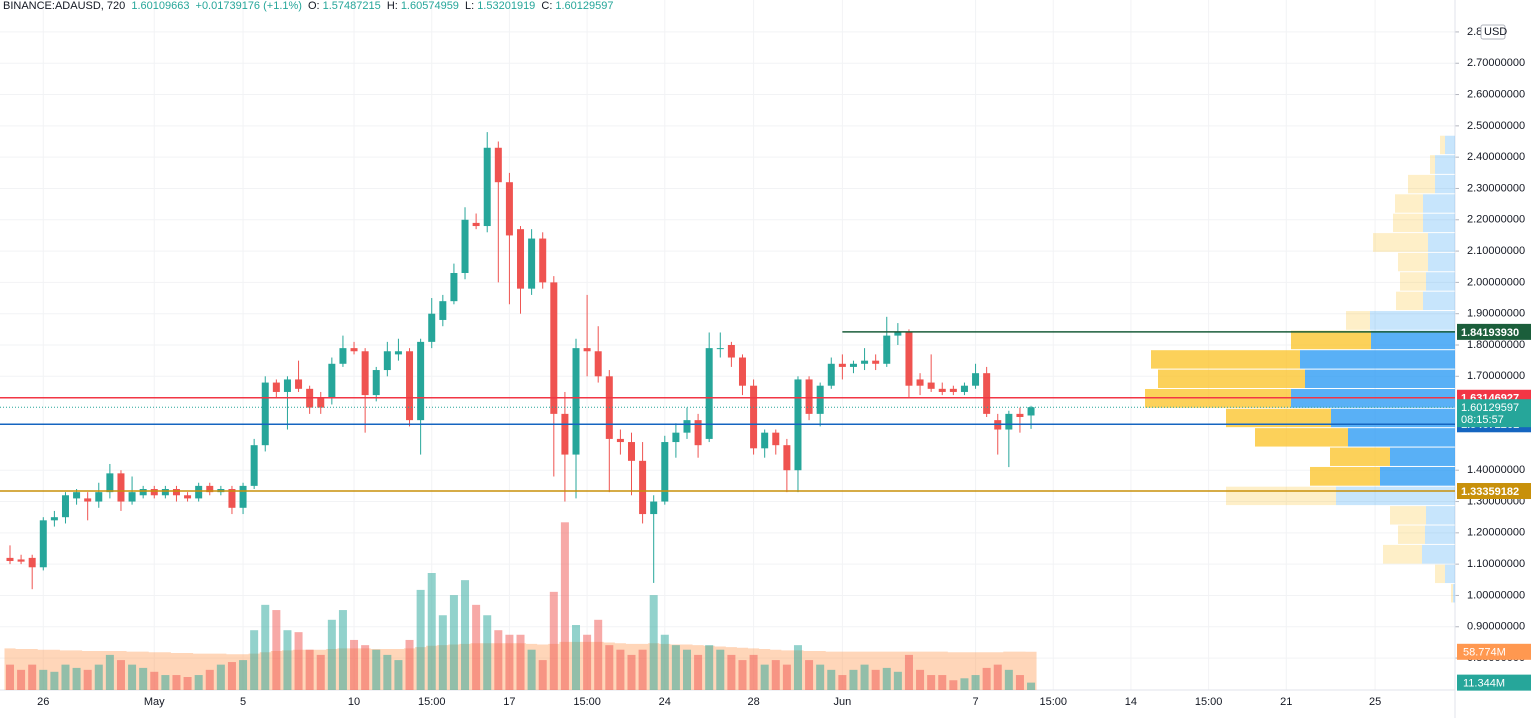 This screenshot has height=718, width=1536. What do you see at coordinates (1496, 376) in the screenshot?
I see `y-tick-label: 1.70000000` at bounding box center [1496, 376].